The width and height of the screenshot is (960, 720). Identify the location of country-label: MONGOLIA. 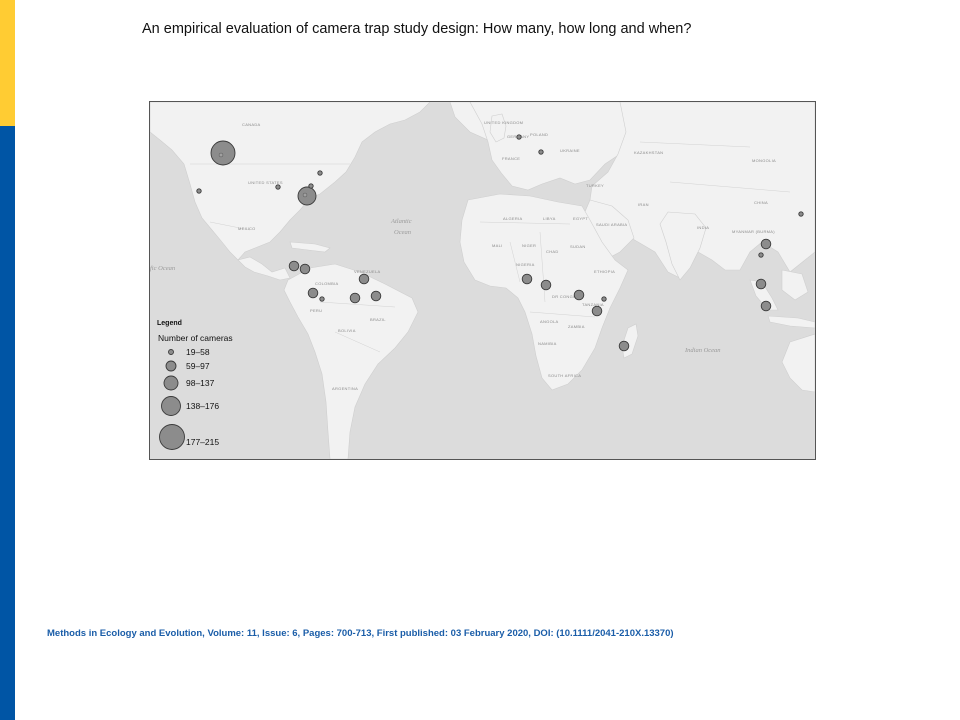
(764, 160).